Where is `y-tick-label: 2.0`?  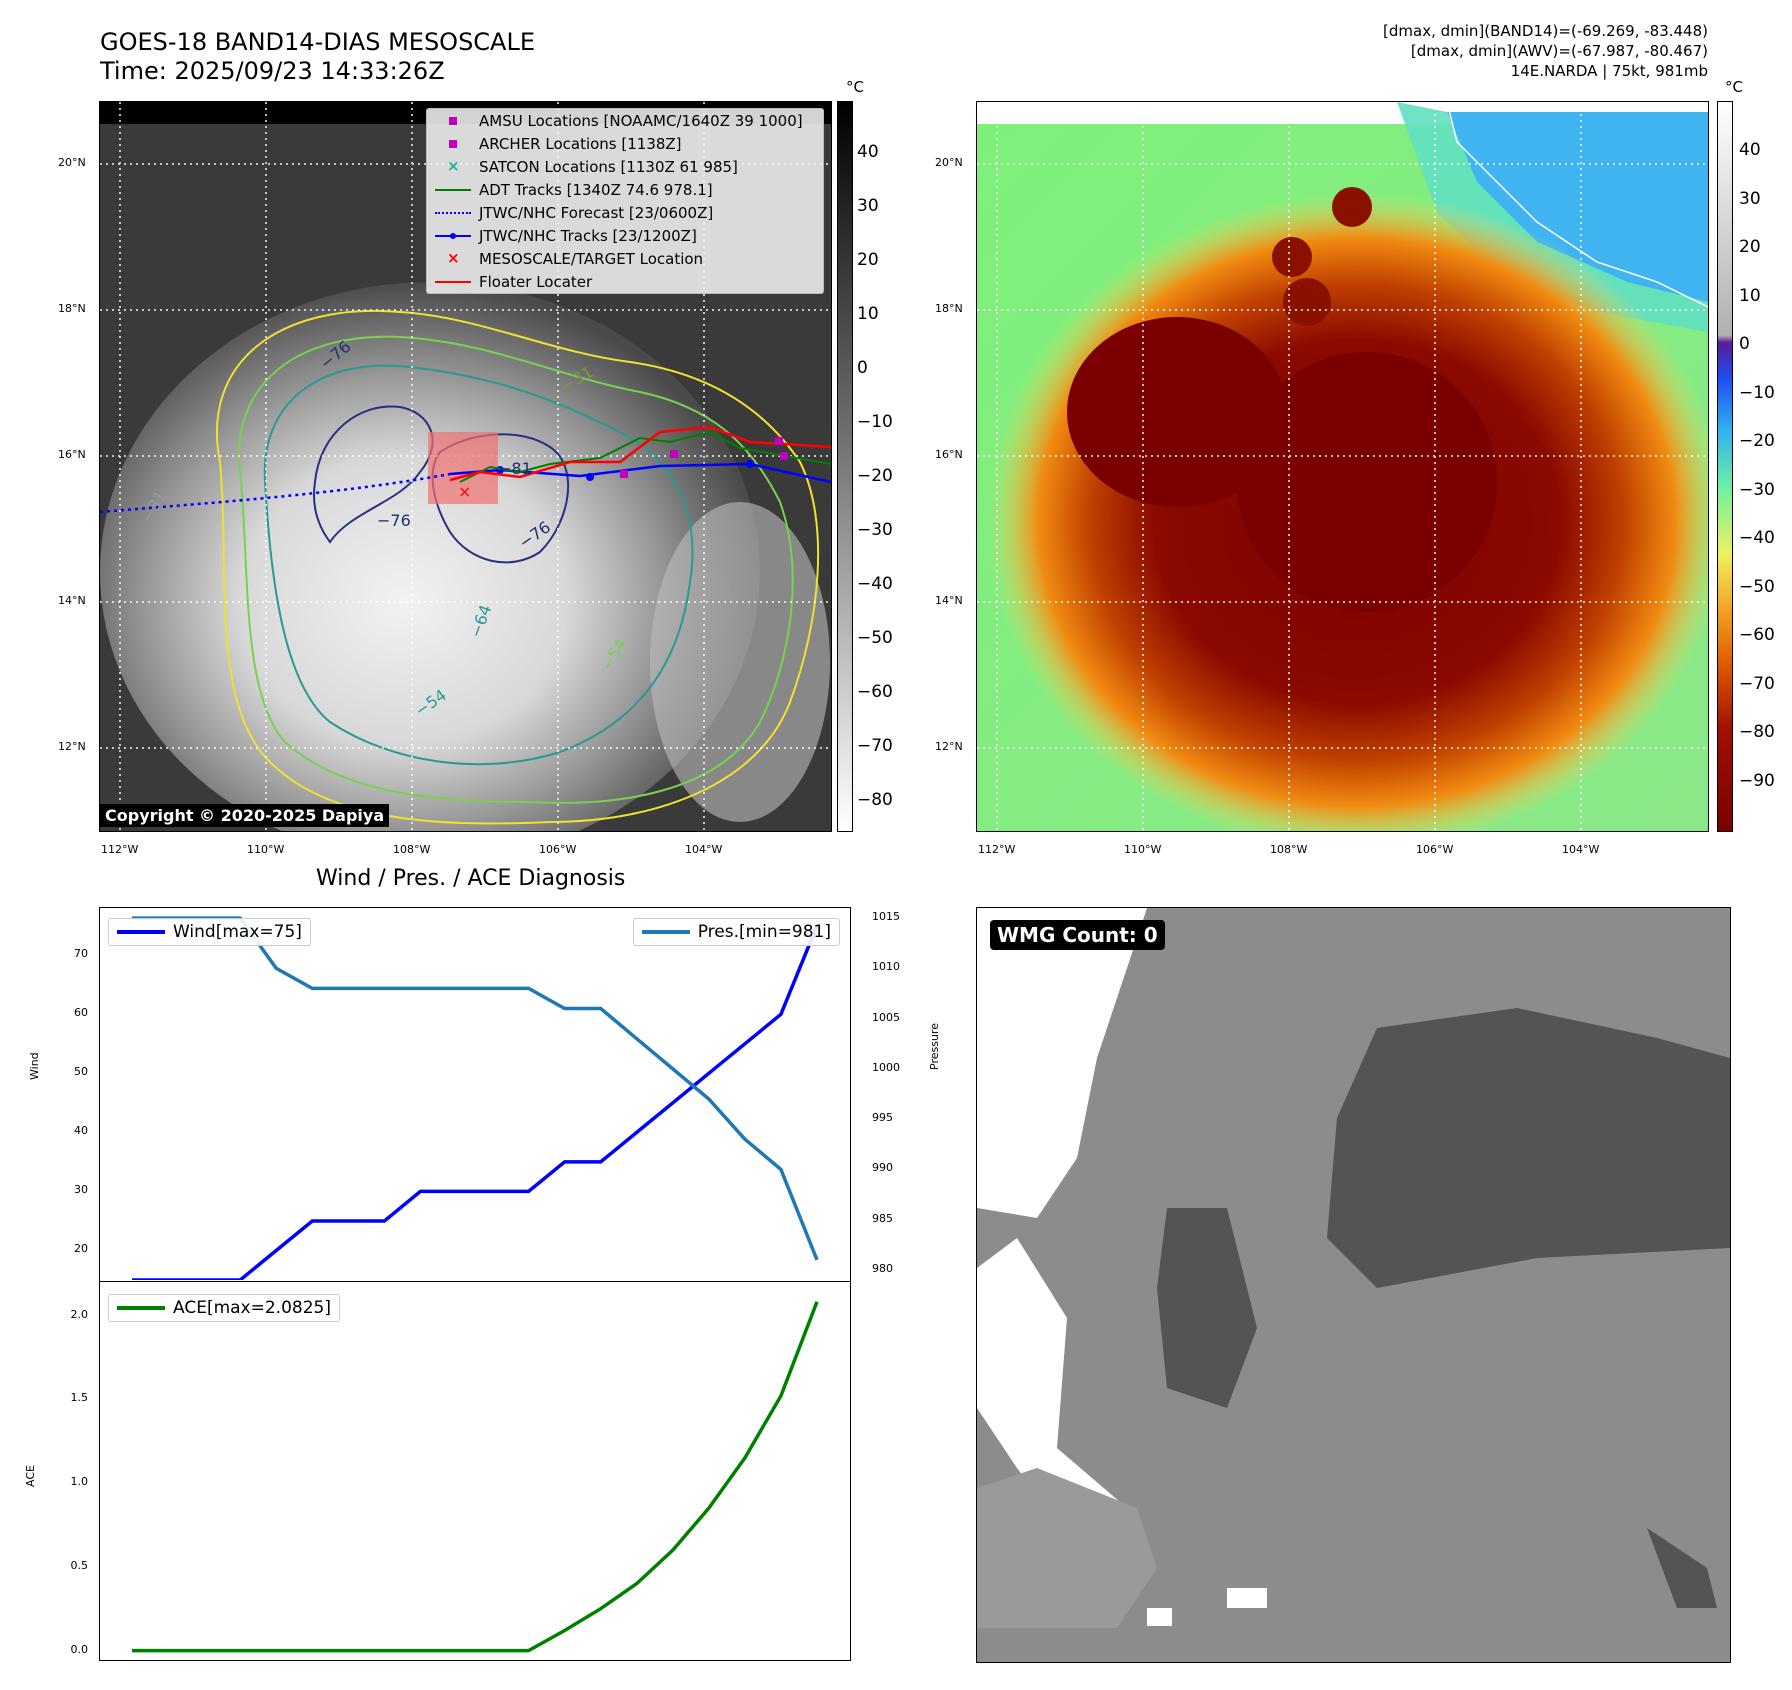 y-tick-label: 2.0 is located at coordinates (79, 1314).